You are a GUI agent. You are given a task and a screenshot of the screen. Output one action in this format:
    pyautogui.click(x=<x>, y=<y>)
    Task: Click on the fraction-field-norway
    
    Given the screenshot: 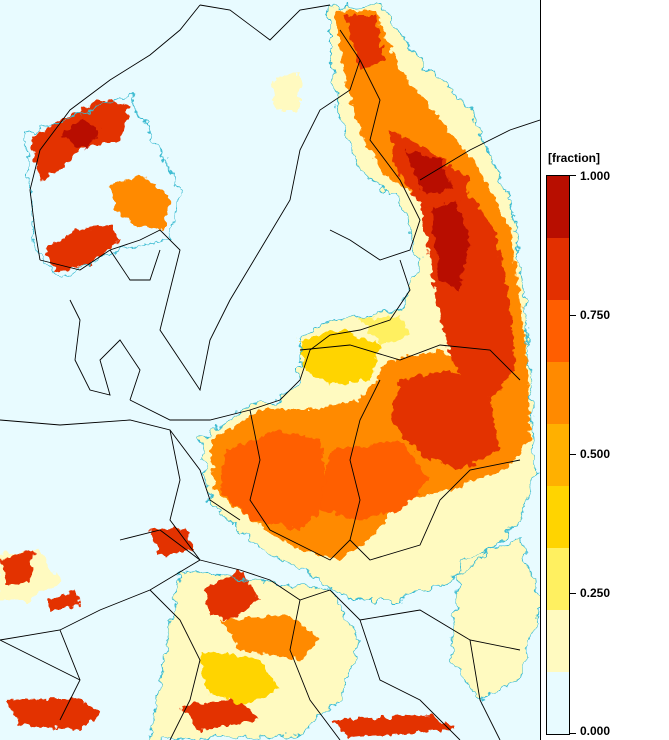 What is the action you would take?
    pyautogui.click(x=100, y=186)
    